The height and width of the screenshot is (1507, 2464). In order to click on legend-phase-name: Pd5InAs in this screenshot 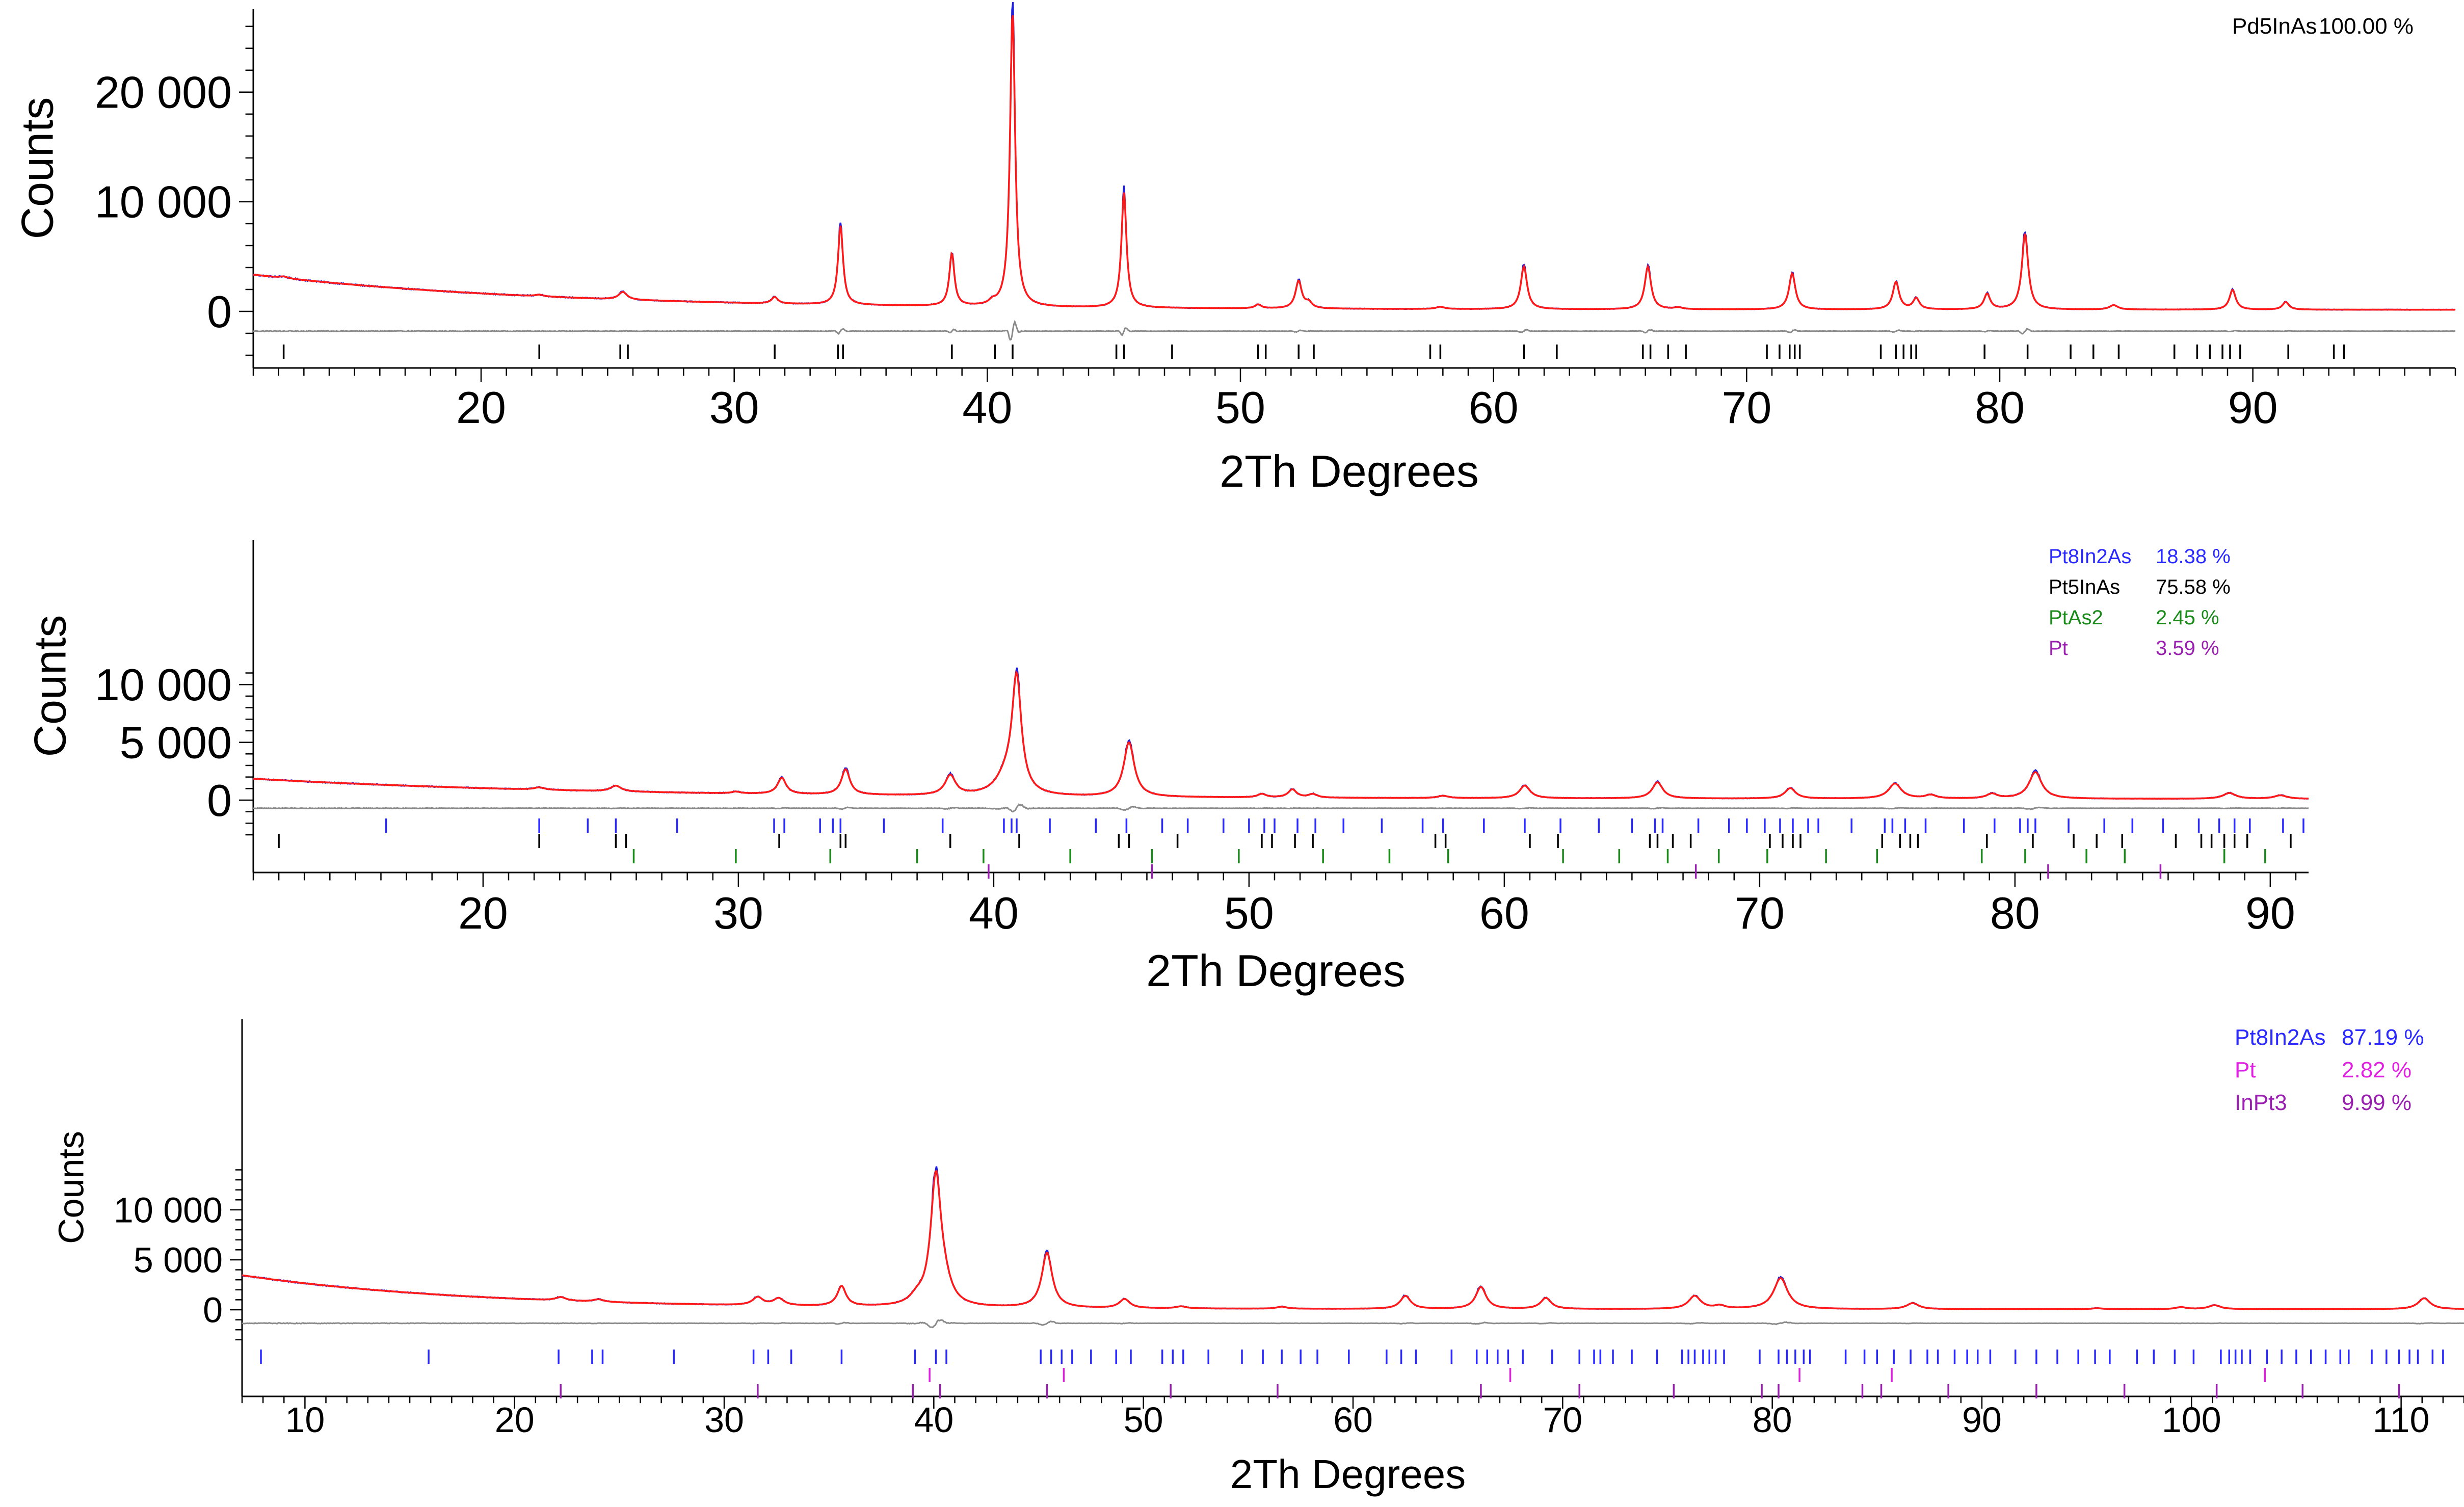, I will do `click(2274, 26)`.